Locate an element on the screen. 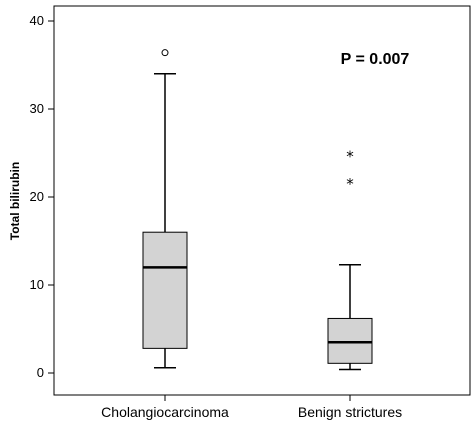  x-category-label: Cholangiocarcinoma is located at coordinates (165, 412).